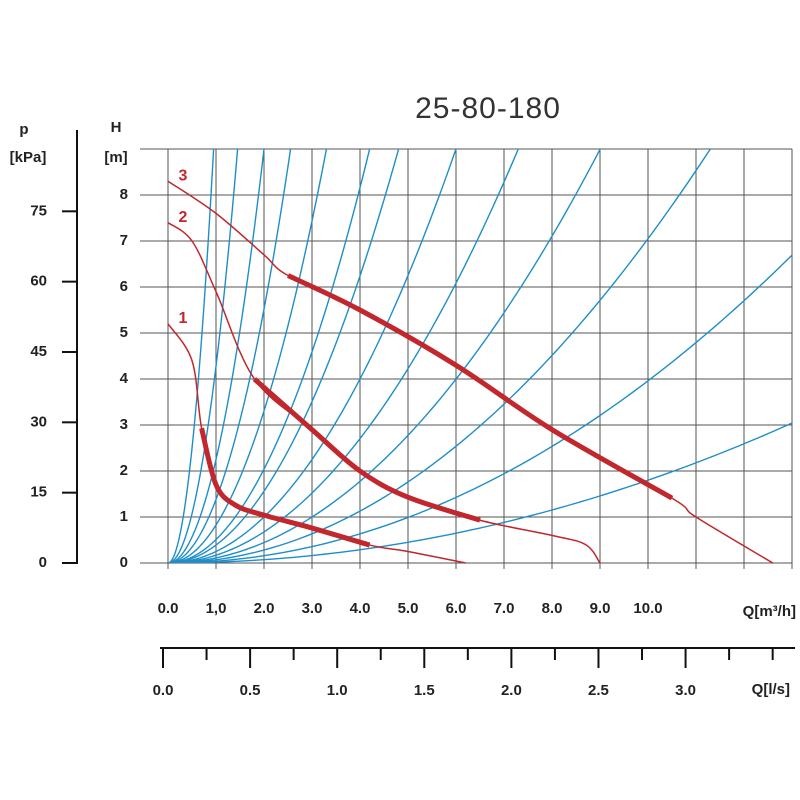 This screenshot has width=800, height=800. I want to click on y-axis-unit: [m], so click(115, 157).